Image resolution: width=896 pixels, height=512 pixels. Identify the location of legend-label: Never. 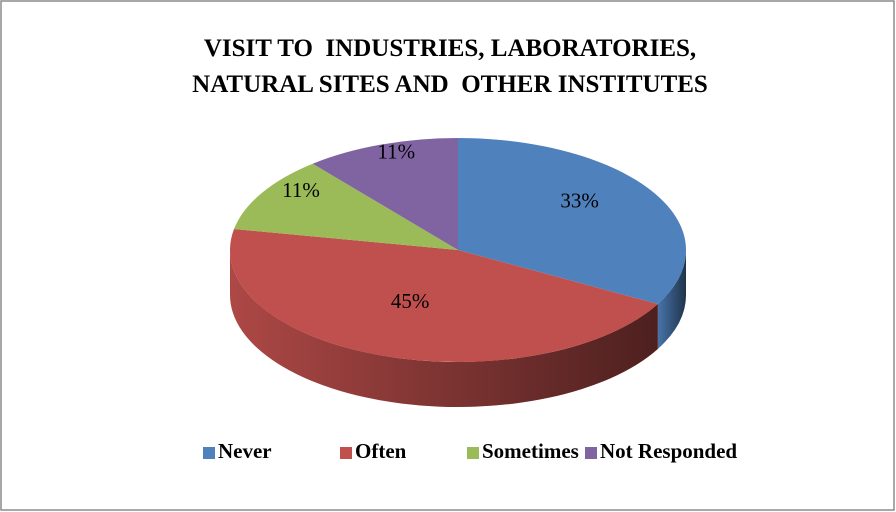
(245, 451).